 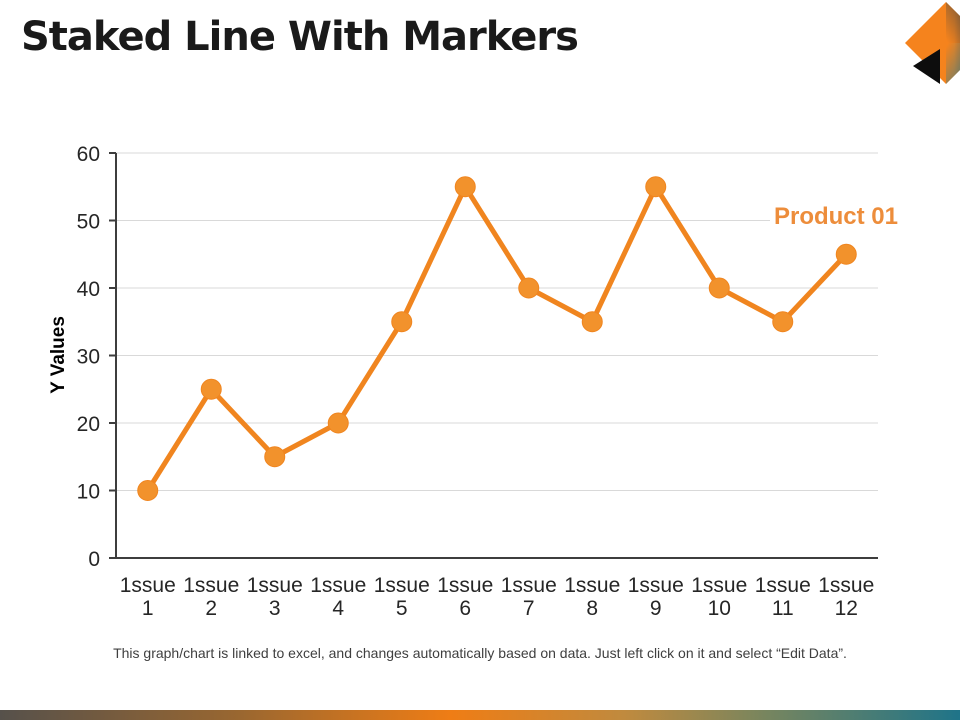 What do you see at coordinates (465, 597) in the screenshot?
I see `x-tick-label: 1ssue 6` at bounding box center [465, 597].